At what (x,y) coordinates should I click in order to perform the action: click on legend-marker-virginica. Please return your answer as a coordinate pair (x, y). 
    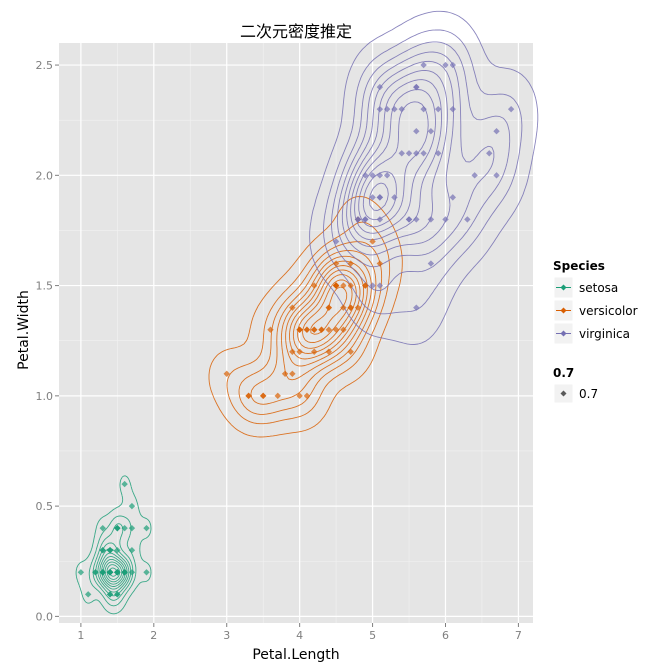
    Looking at the image, I should click on (563, 333).